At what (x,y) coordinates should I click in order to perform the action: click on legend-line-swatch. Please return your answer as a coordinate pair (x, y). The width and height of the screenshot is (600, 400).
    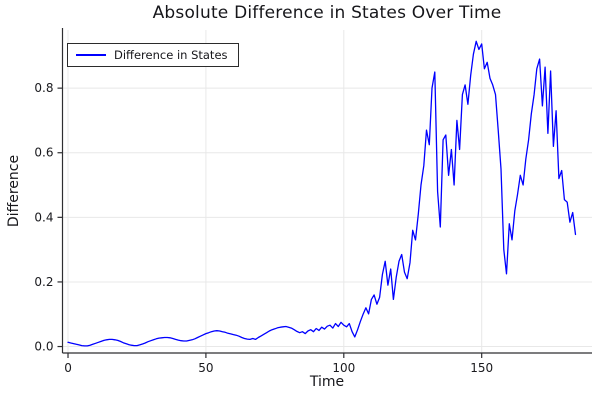
    Looking at the image, I should click on (91, 55).